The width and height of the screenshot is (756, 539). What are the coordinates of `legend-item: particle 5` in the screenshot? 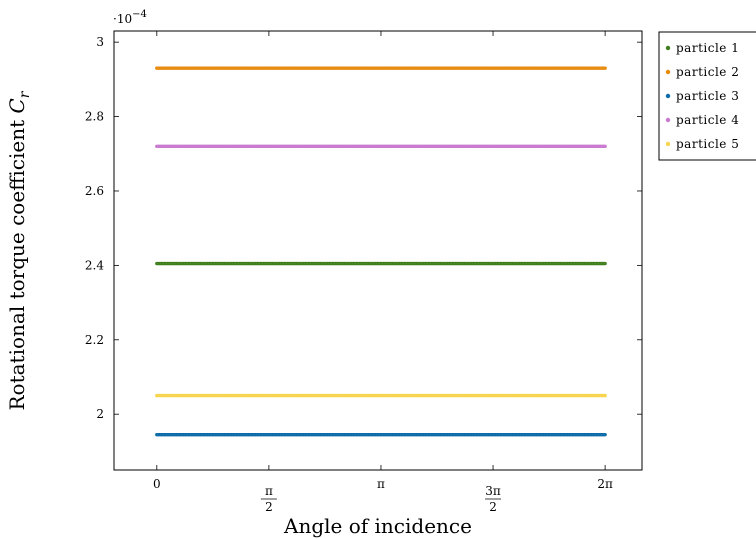 It's located at (702, 144).